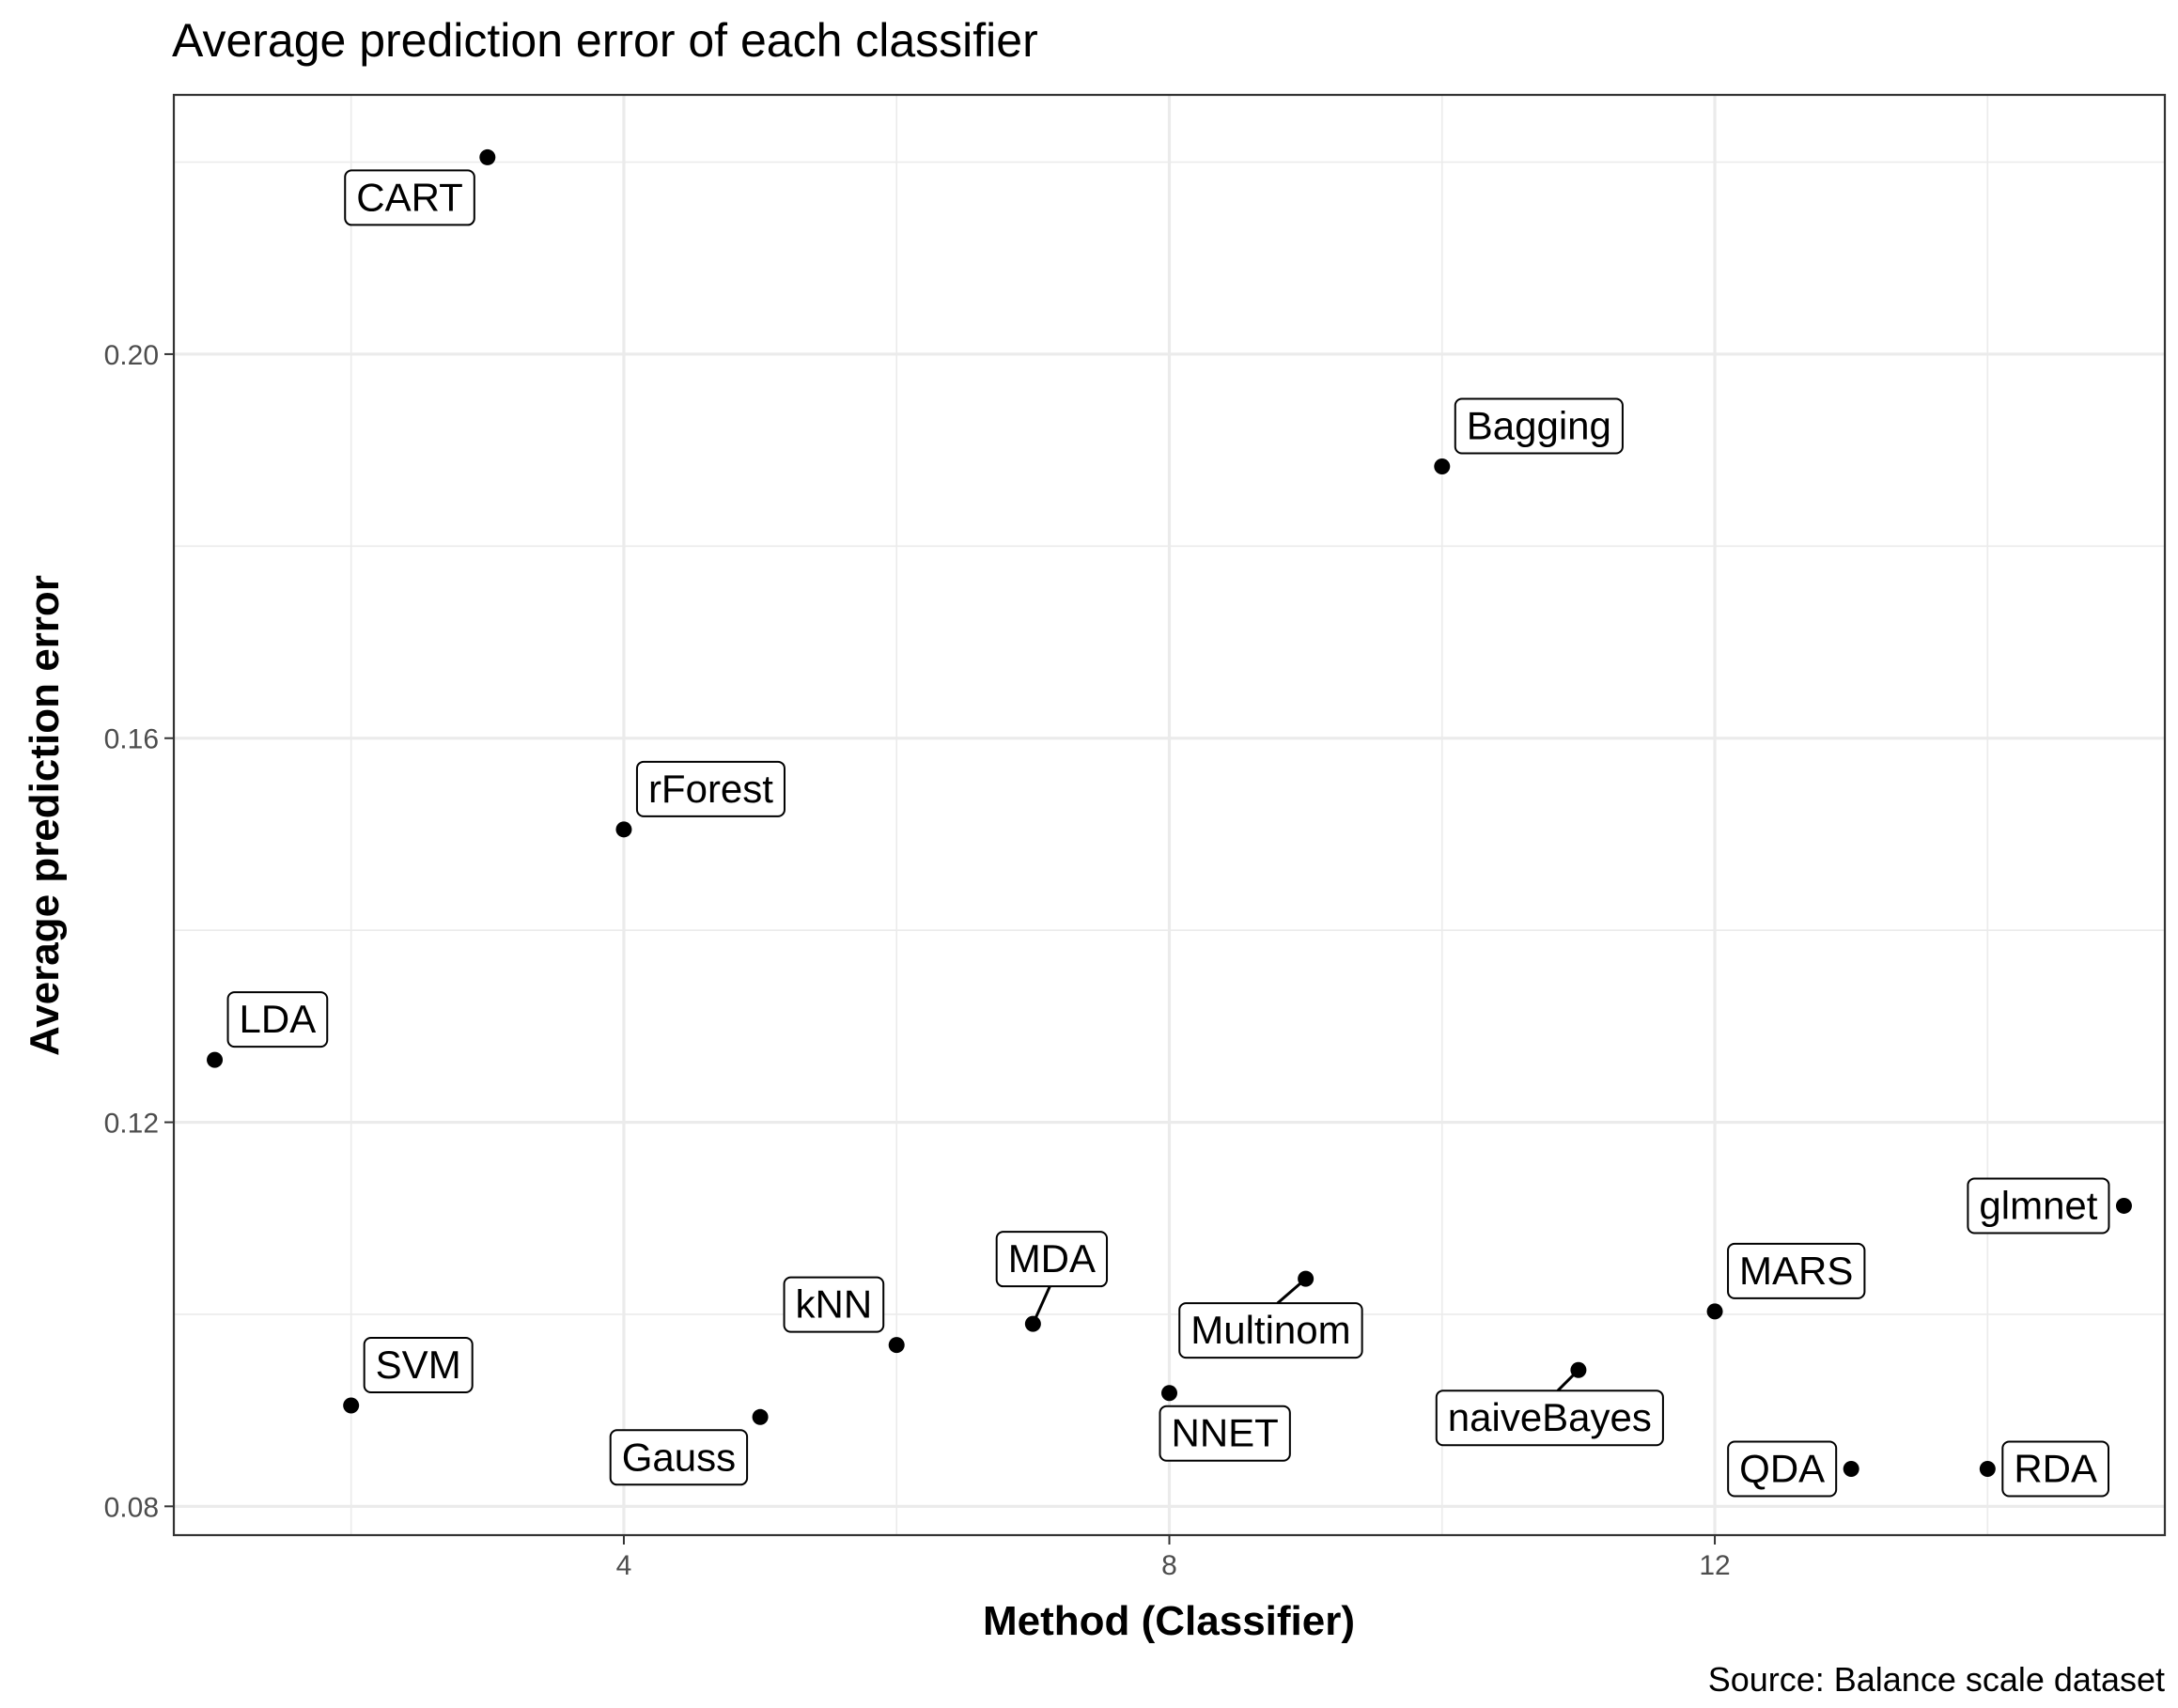  What do you see at coordinates (624, 1565) in the screenshot?
I see `x-tick-label: 4` at bounding box center [624, 1565].